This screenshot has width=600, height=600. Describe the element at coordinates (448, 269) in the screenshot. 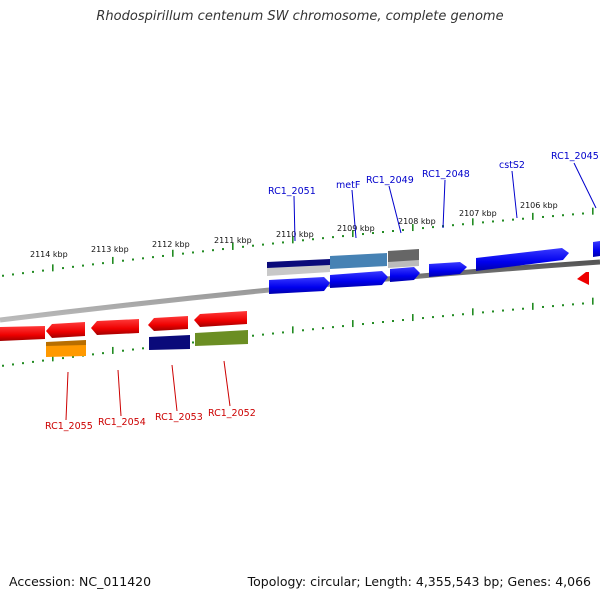

I see `gene-RC1-2048` at that location.